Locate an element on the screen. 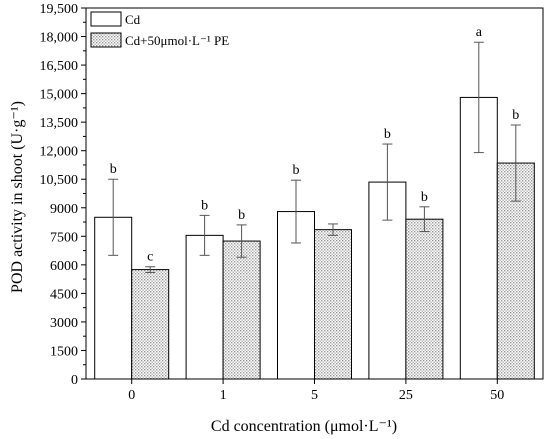 The height and width of the screenshot is (439, 550). y-tick-label-13500: 13,500 is located at coordinates (59, 123).